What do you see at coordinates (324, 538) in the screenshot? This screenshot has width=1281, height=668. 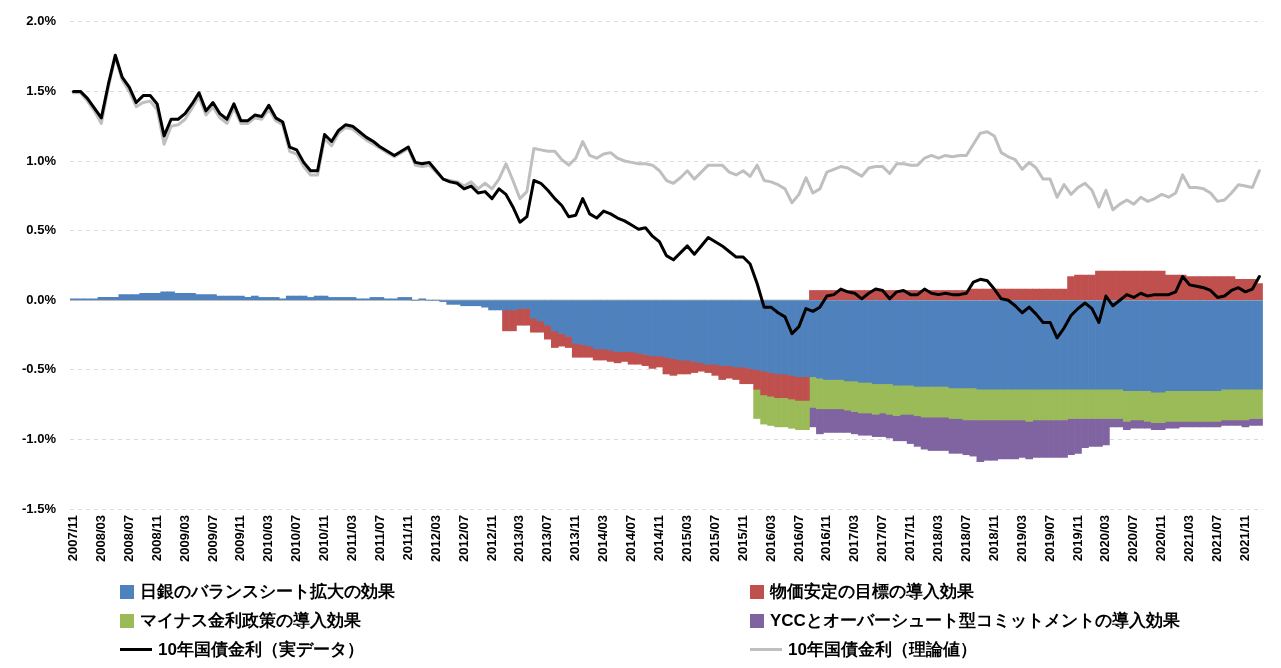 I see `x-tick-label: 2010/11` at bounding box center [324, 538].